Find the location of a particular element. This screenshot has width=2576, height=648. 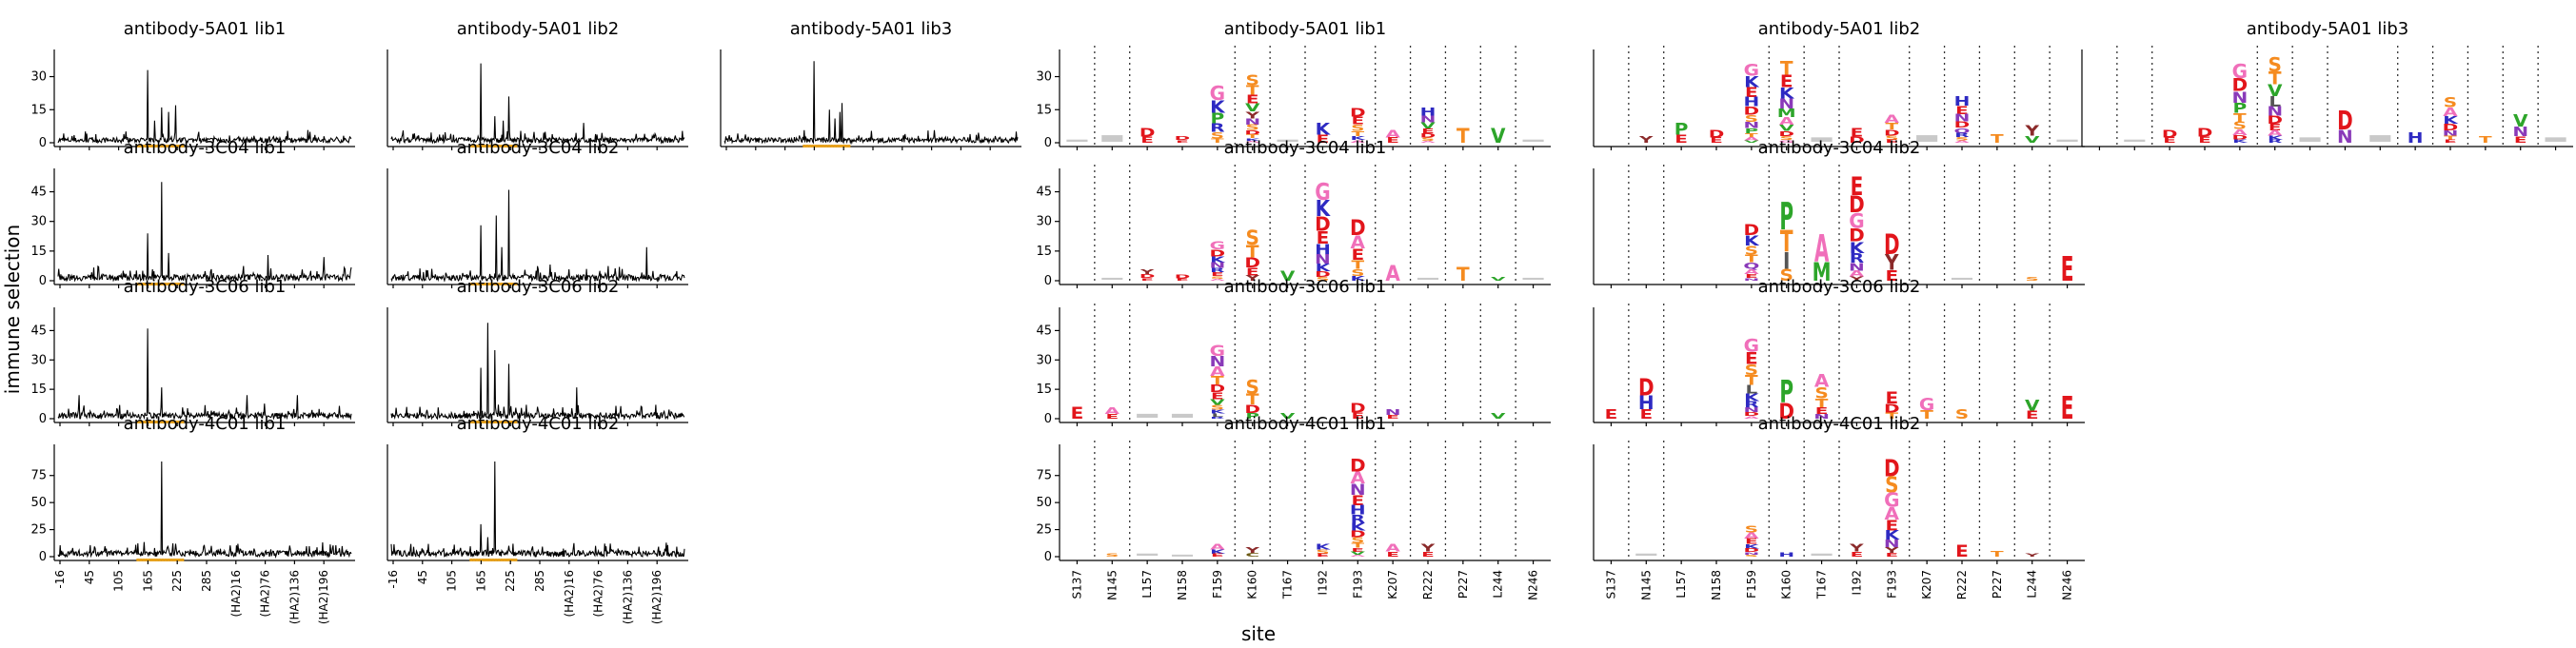

y-tick-label: 75 is located at coordinates (1044, 476).